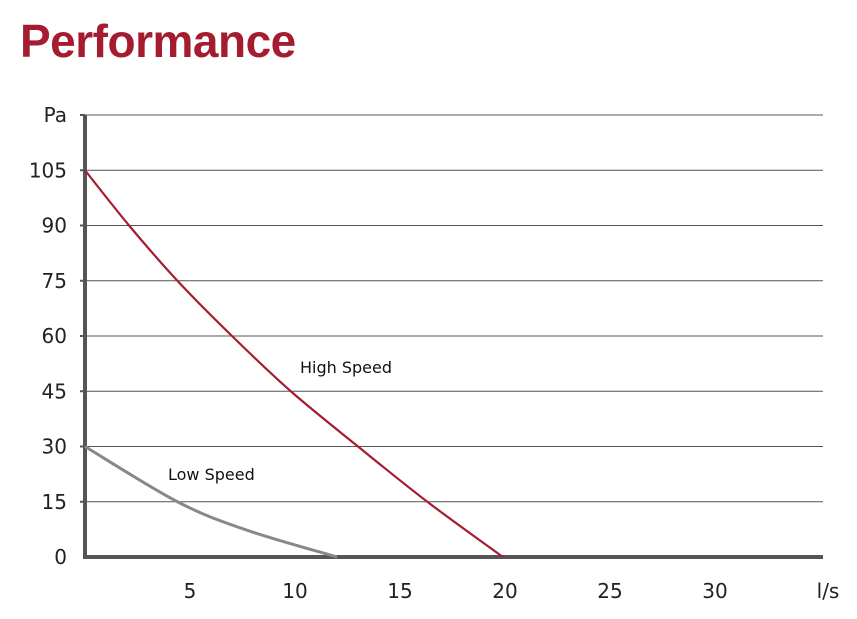 This screenshot has height=619, width=857. What do you see at coordinates (54, 447) in the screenshot?
I see `y-tick-label: 30` at bounding box center [54, 447].